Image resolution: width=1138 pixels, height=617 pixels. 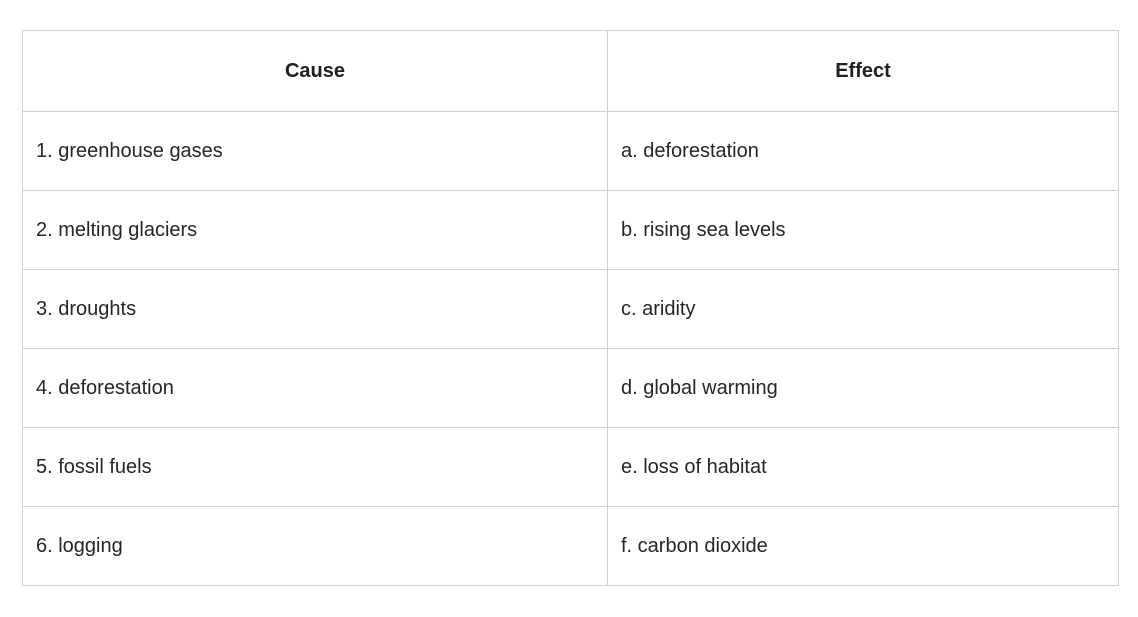 I want to click on cause-cell: 4. deforestation, so click(x=315, y=388).